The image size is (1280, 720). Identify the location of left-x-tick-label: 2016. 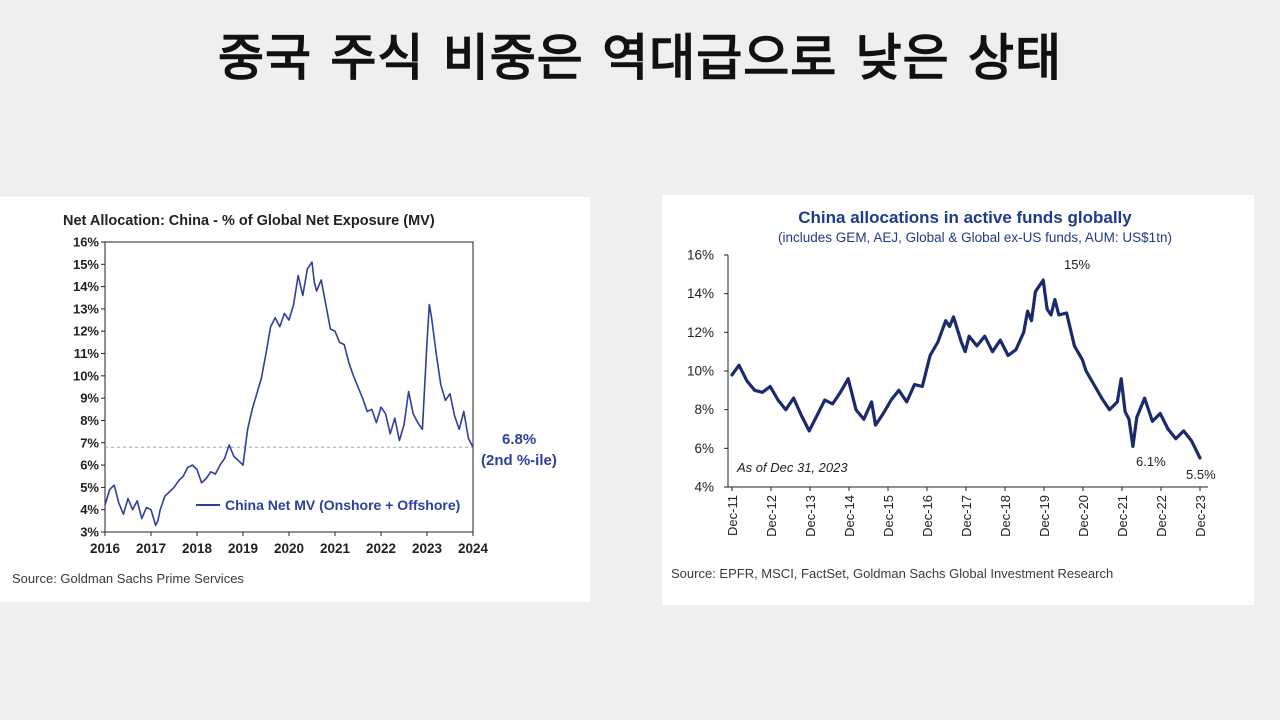
(105, 548).